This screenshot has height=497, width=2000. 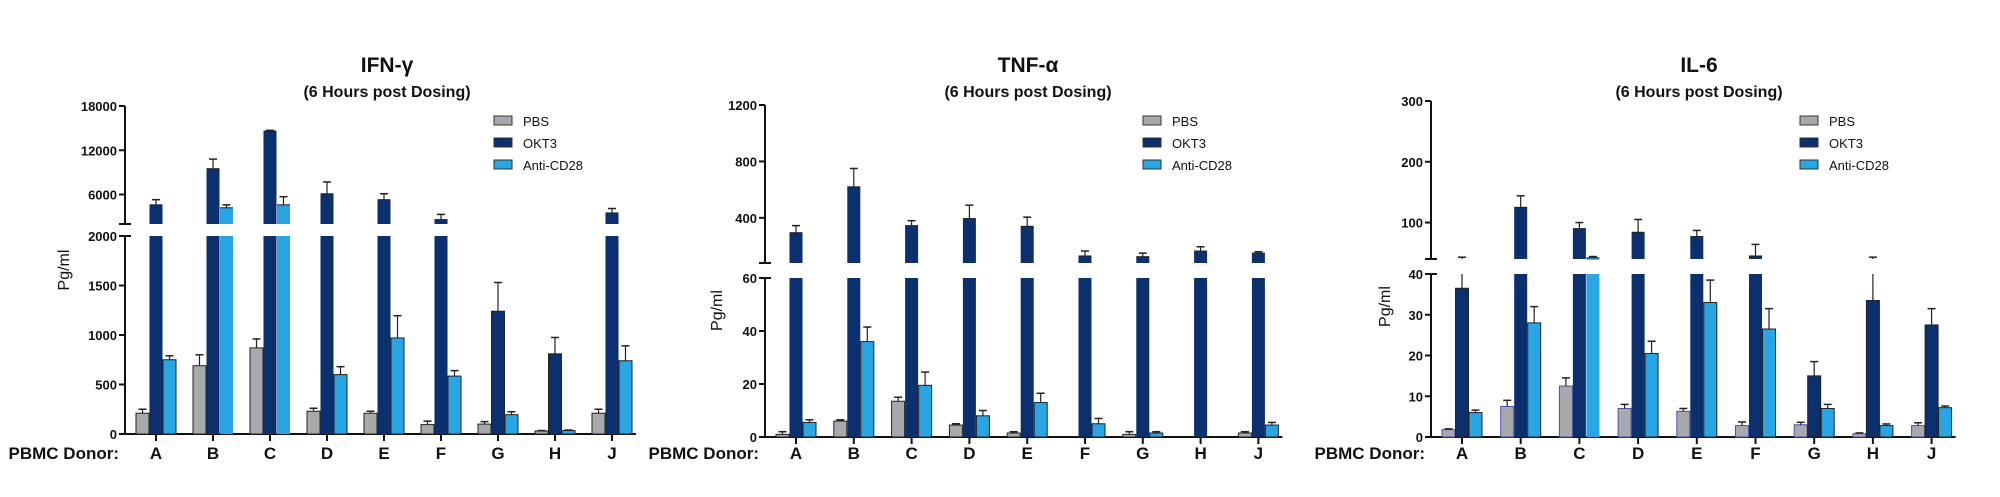 What do you see at coordinates (99, 106) in the screenshot?
I see `y-tick-label: 18000` at bounding box center [99, 106].